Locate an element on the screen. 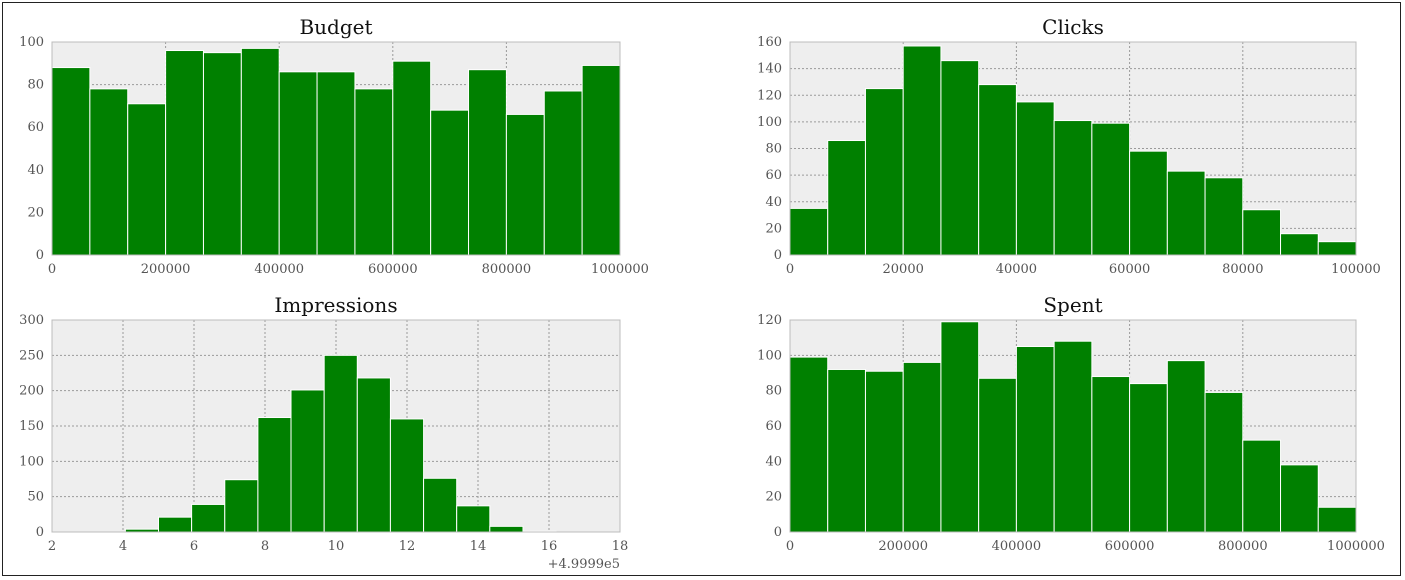 This screenshot has width=1405, height=580. chart-title: Clicks is located at coordinates (1073, 27).